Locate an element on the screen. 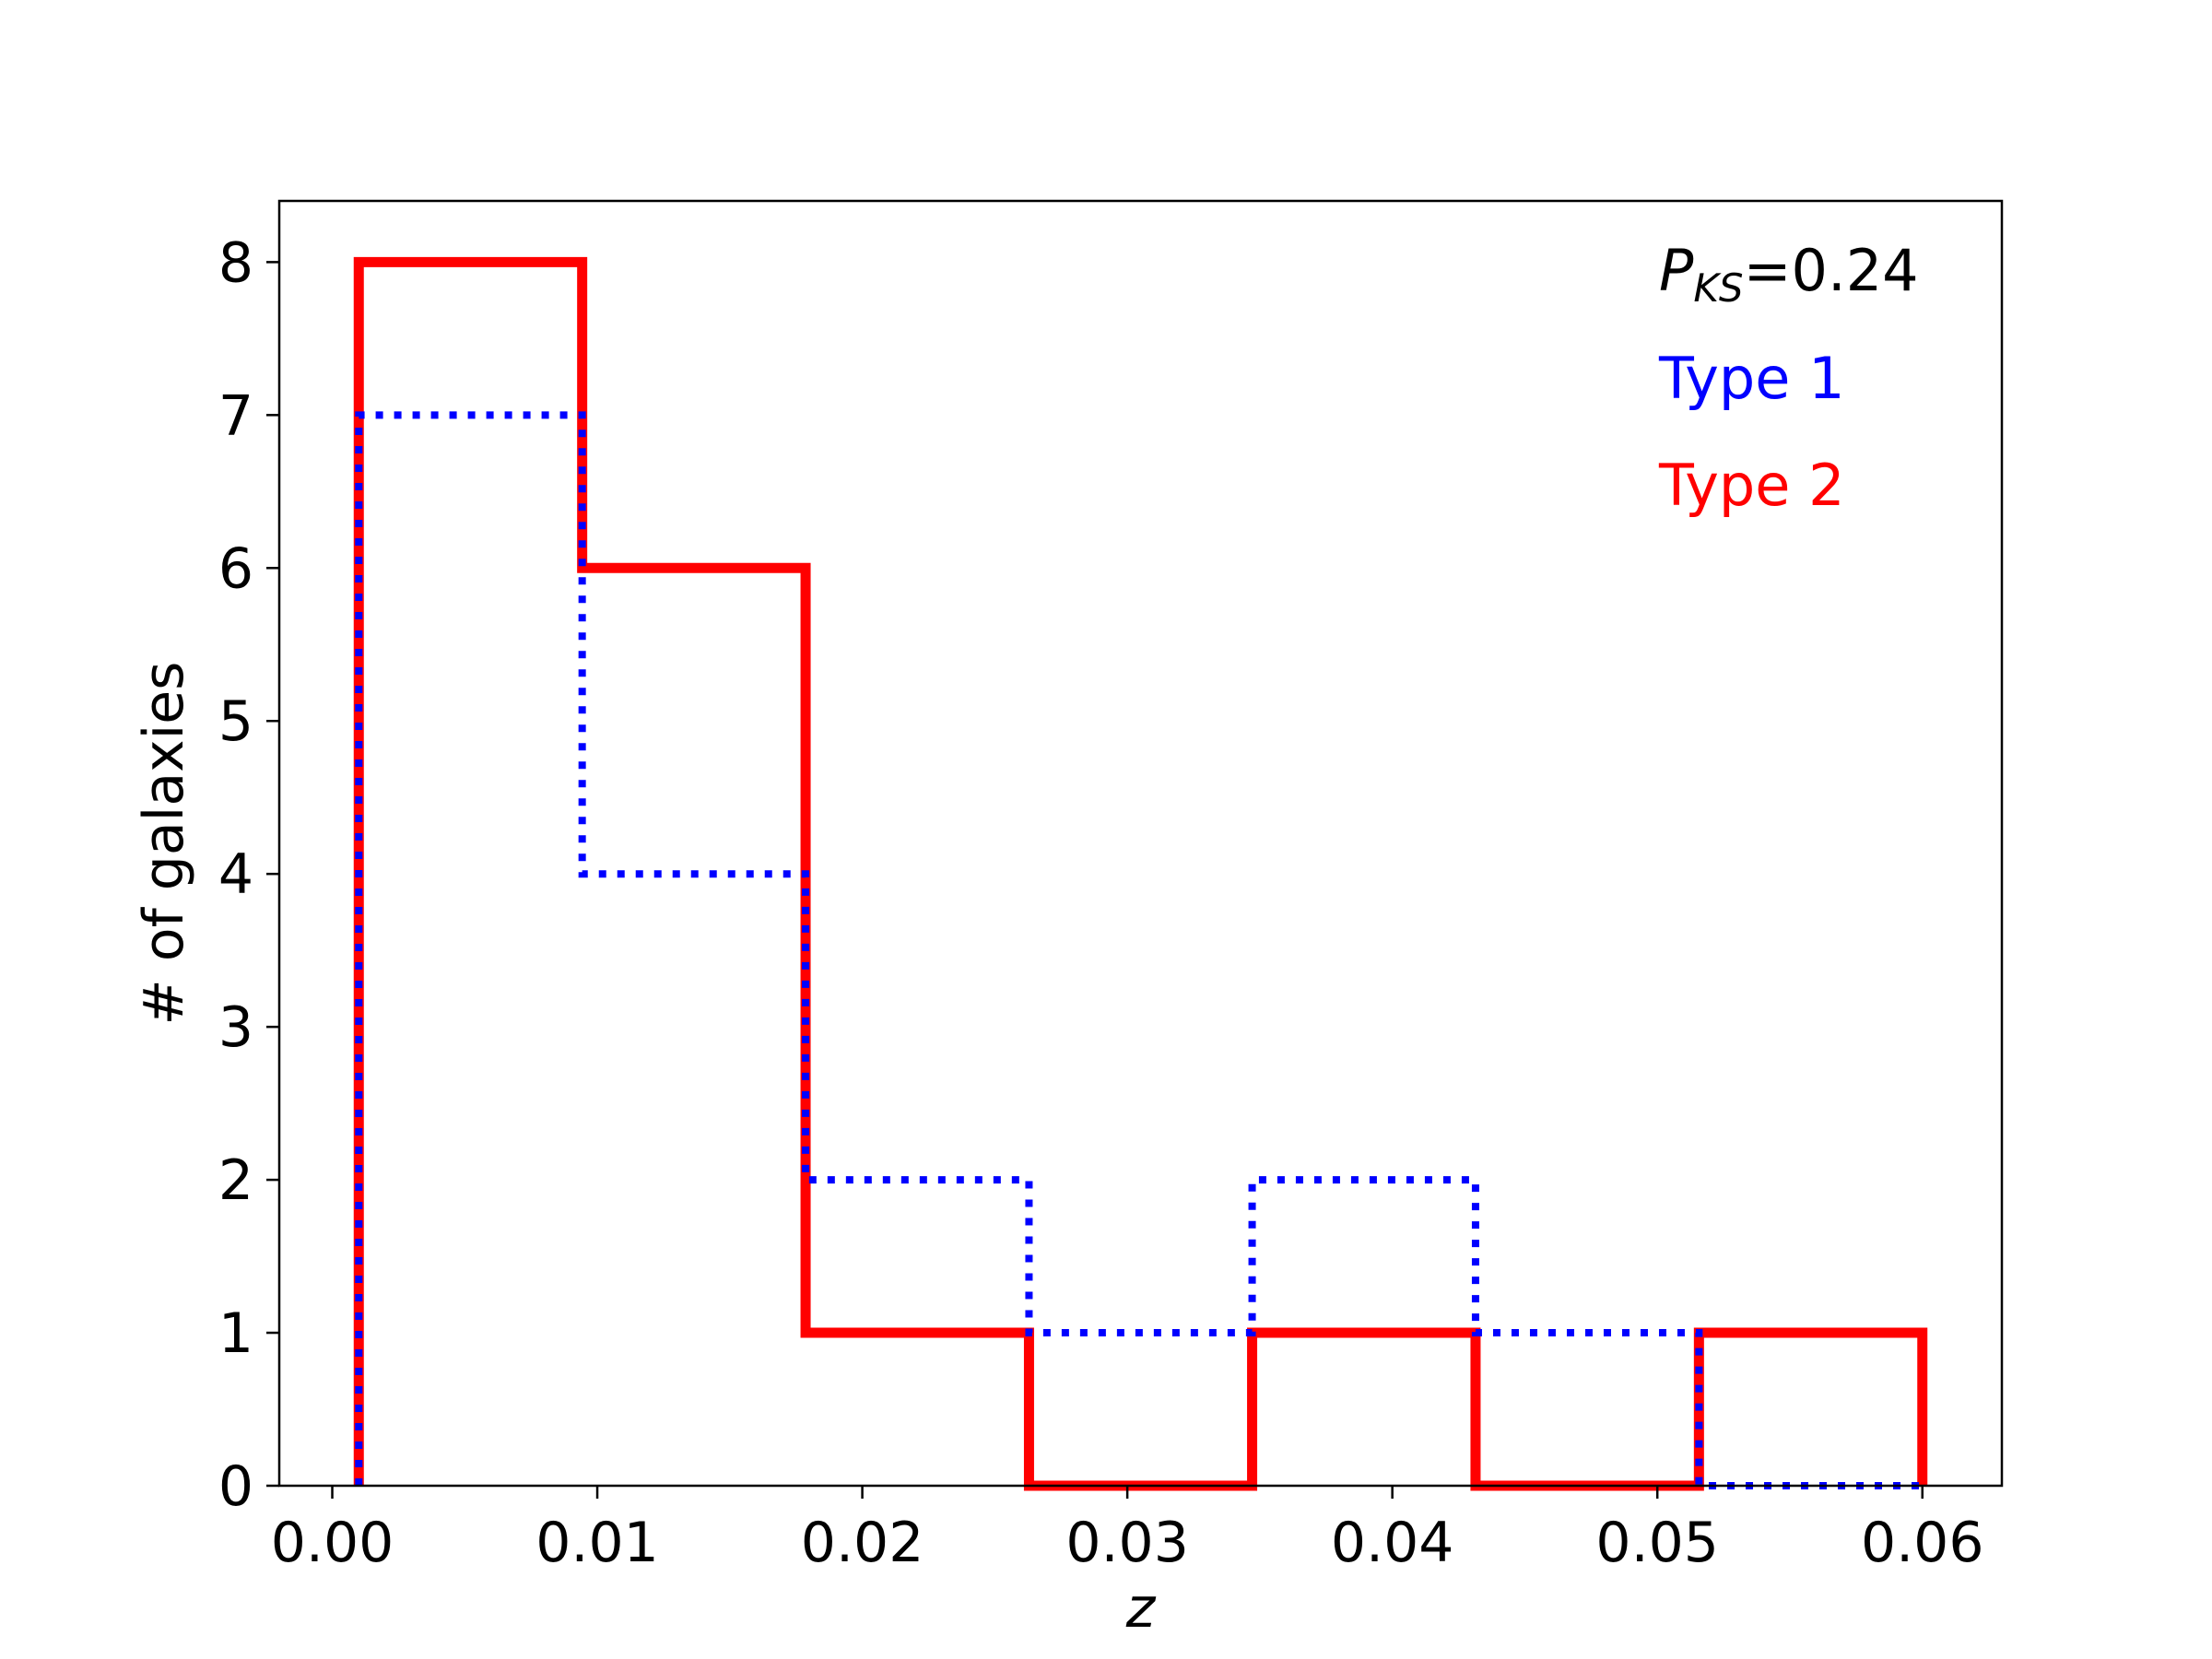 The height and width of the screenshot is (1659, 2212). x-axis-ticks: 0.00 0.01 0.02 0.03 0.04 0.05 0.06 is located at coordinates (1127, 1530).